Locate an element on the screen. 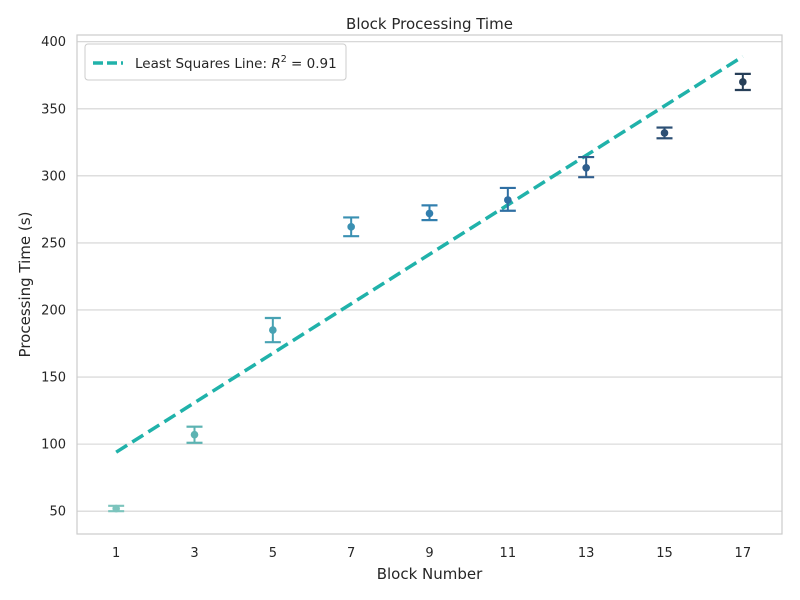 Image resolution: width=800 pixels, height=600 pixels. x-tick-label: 1 is located at coordinates (116, 553).